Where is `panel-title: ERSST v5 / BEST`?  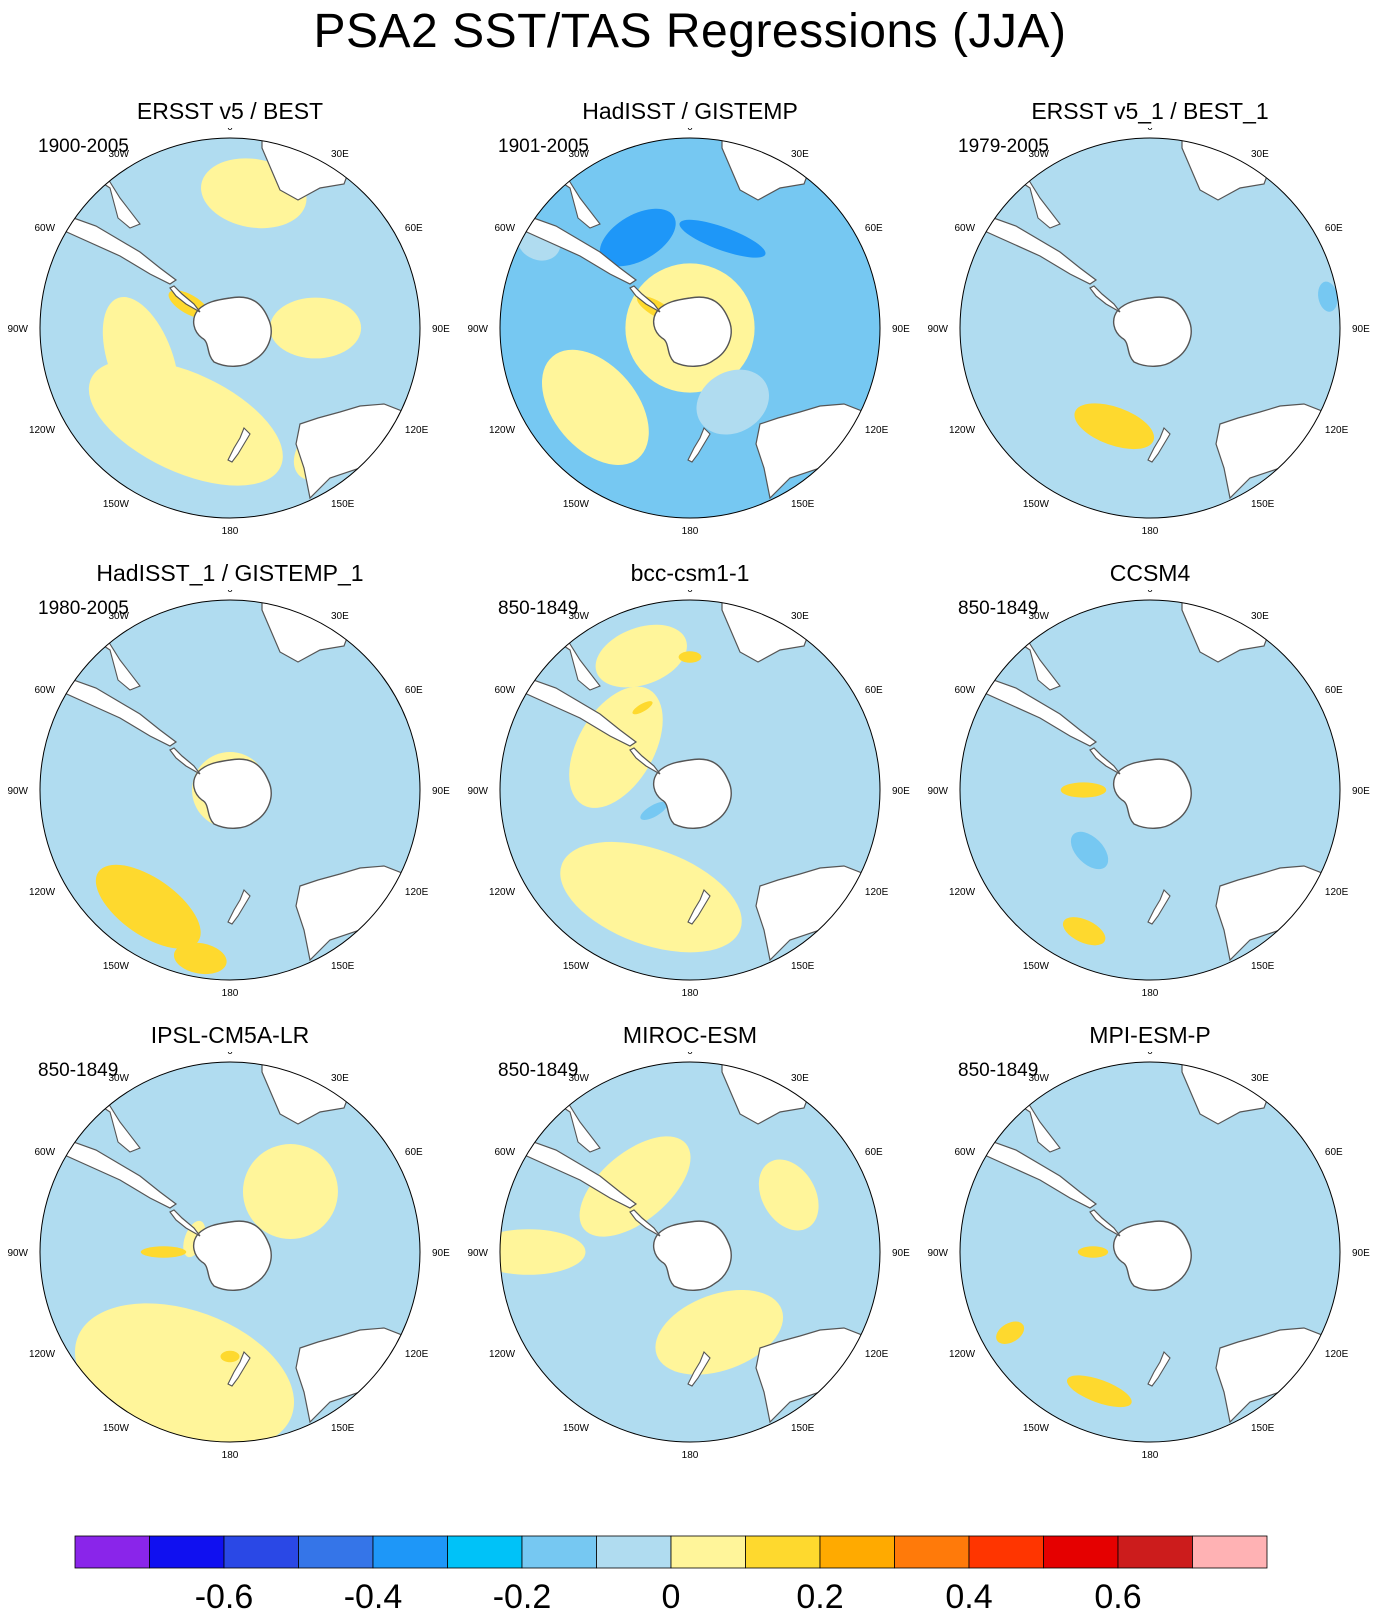 panel-title: ERSST v5 / BEST is located at coordinates (230, 111).